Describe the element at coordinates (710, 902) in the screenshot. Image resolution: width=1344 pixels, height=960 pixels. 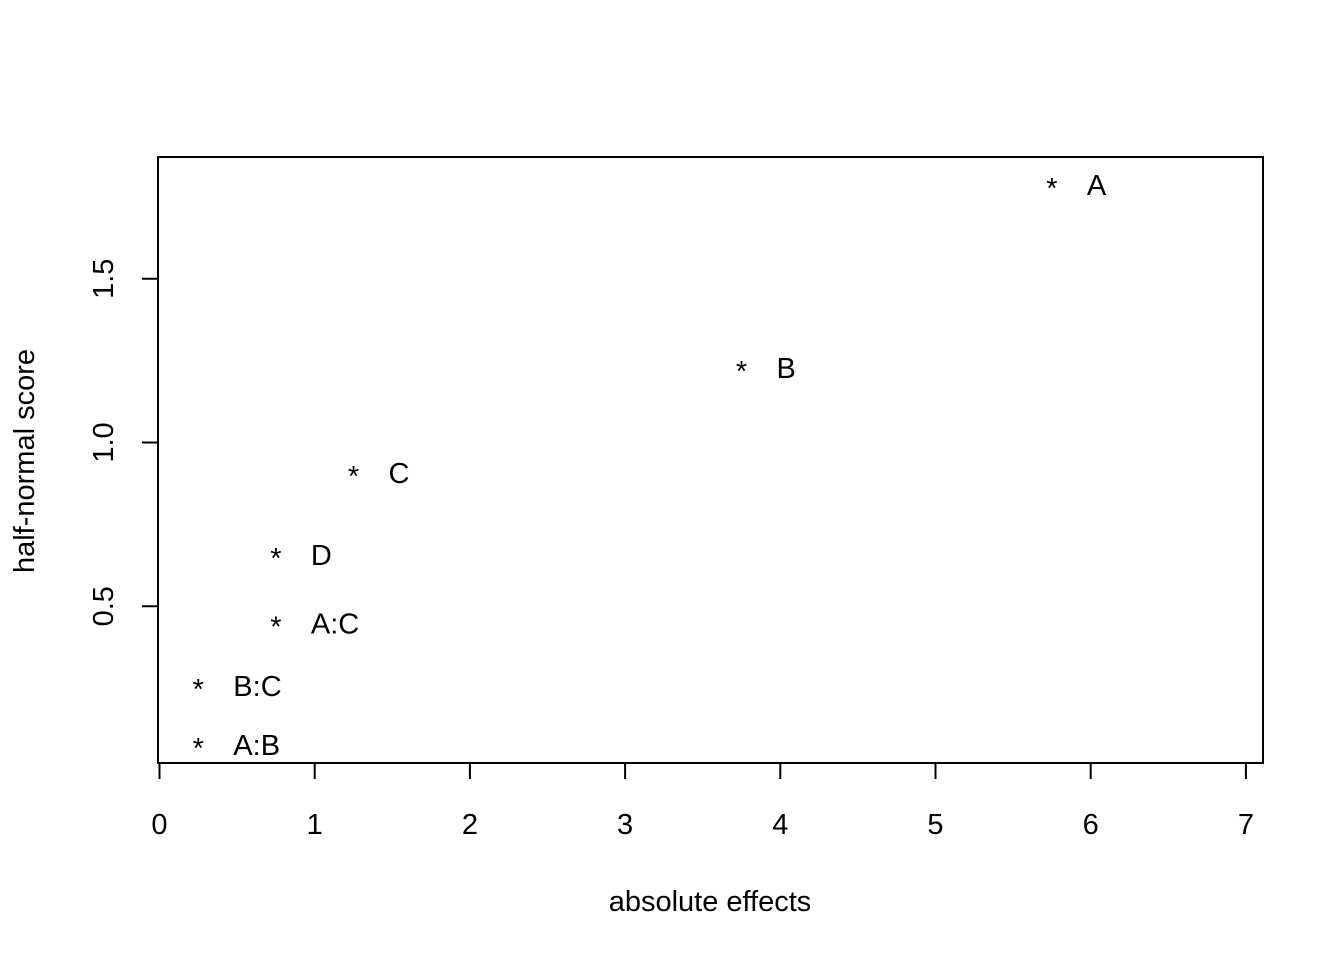
I see `x-axis-label: absolute effects` at that location.